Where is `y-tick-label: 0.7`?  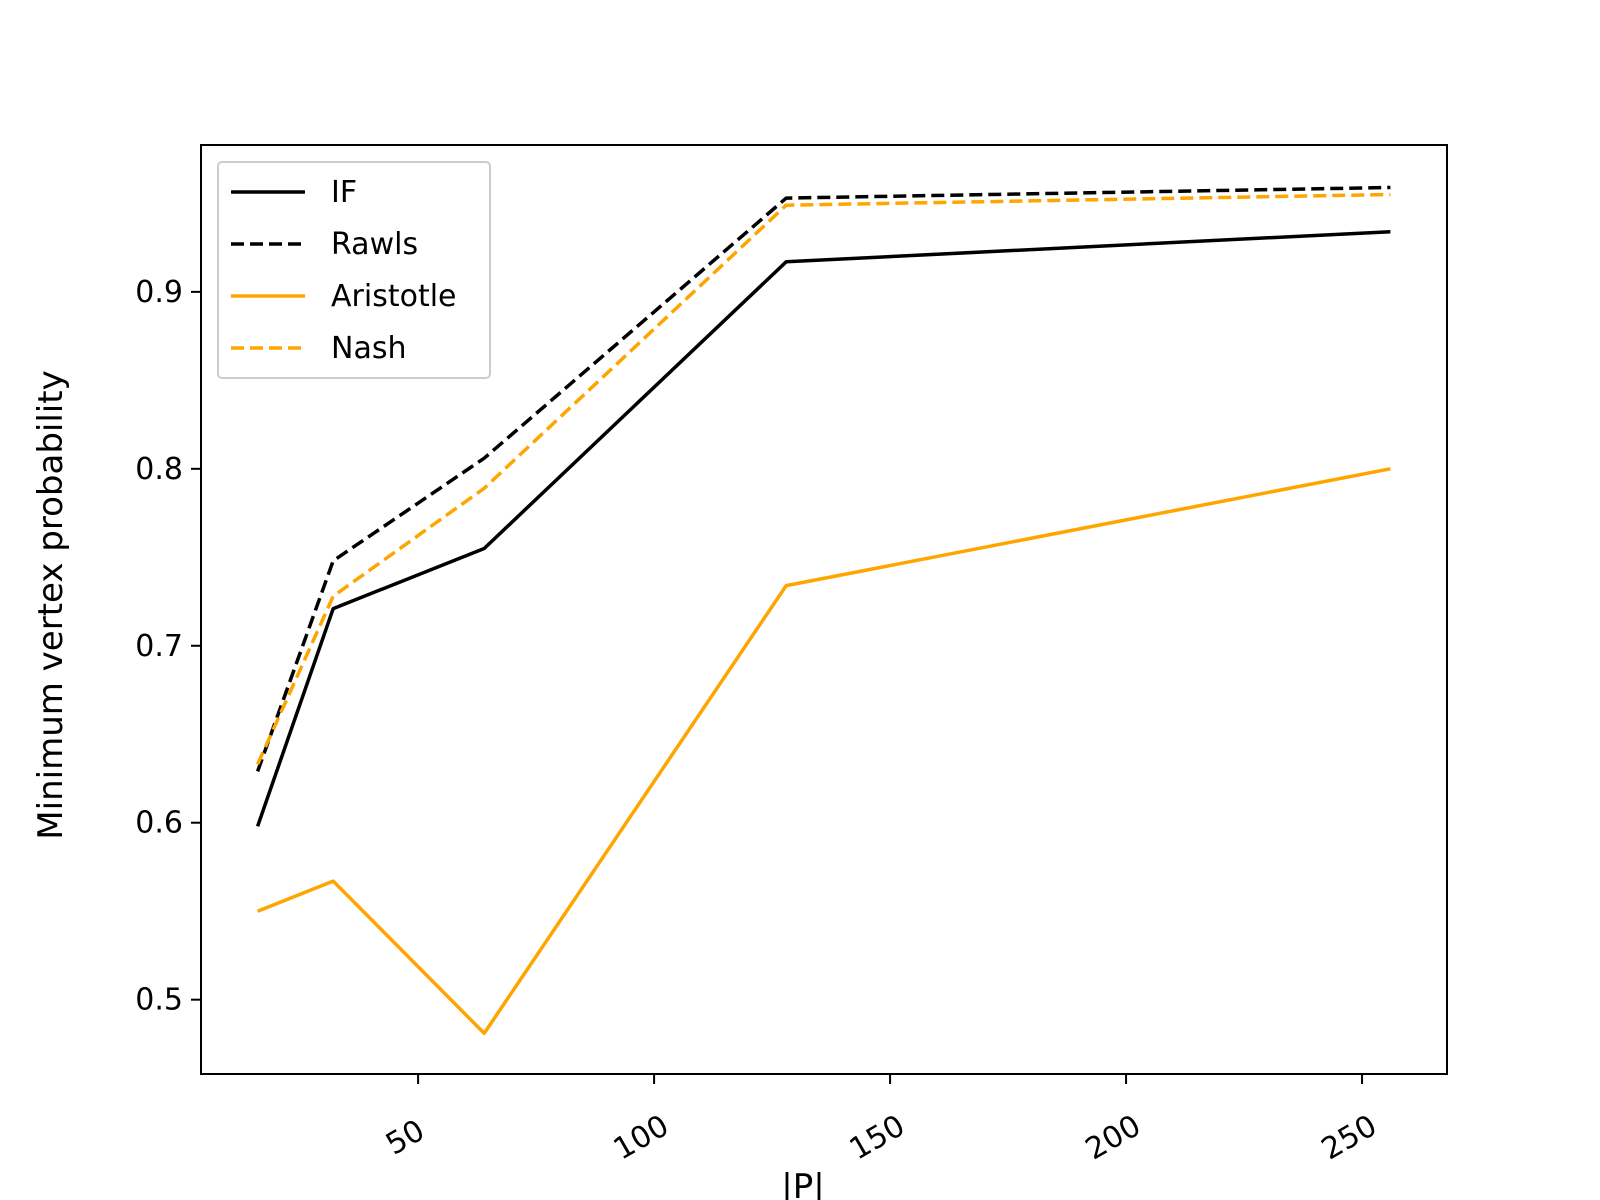 y-tick-label: 0.7 is located at coordinates (159, 646).